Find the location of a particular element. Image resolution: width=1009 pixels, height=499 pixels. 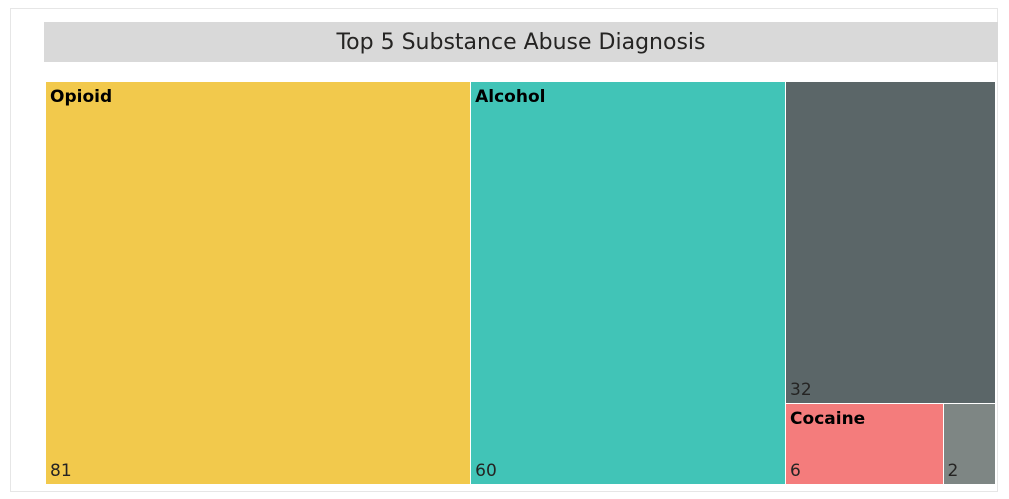

tile-data-label: 81 is located at coordinates (61, 471).